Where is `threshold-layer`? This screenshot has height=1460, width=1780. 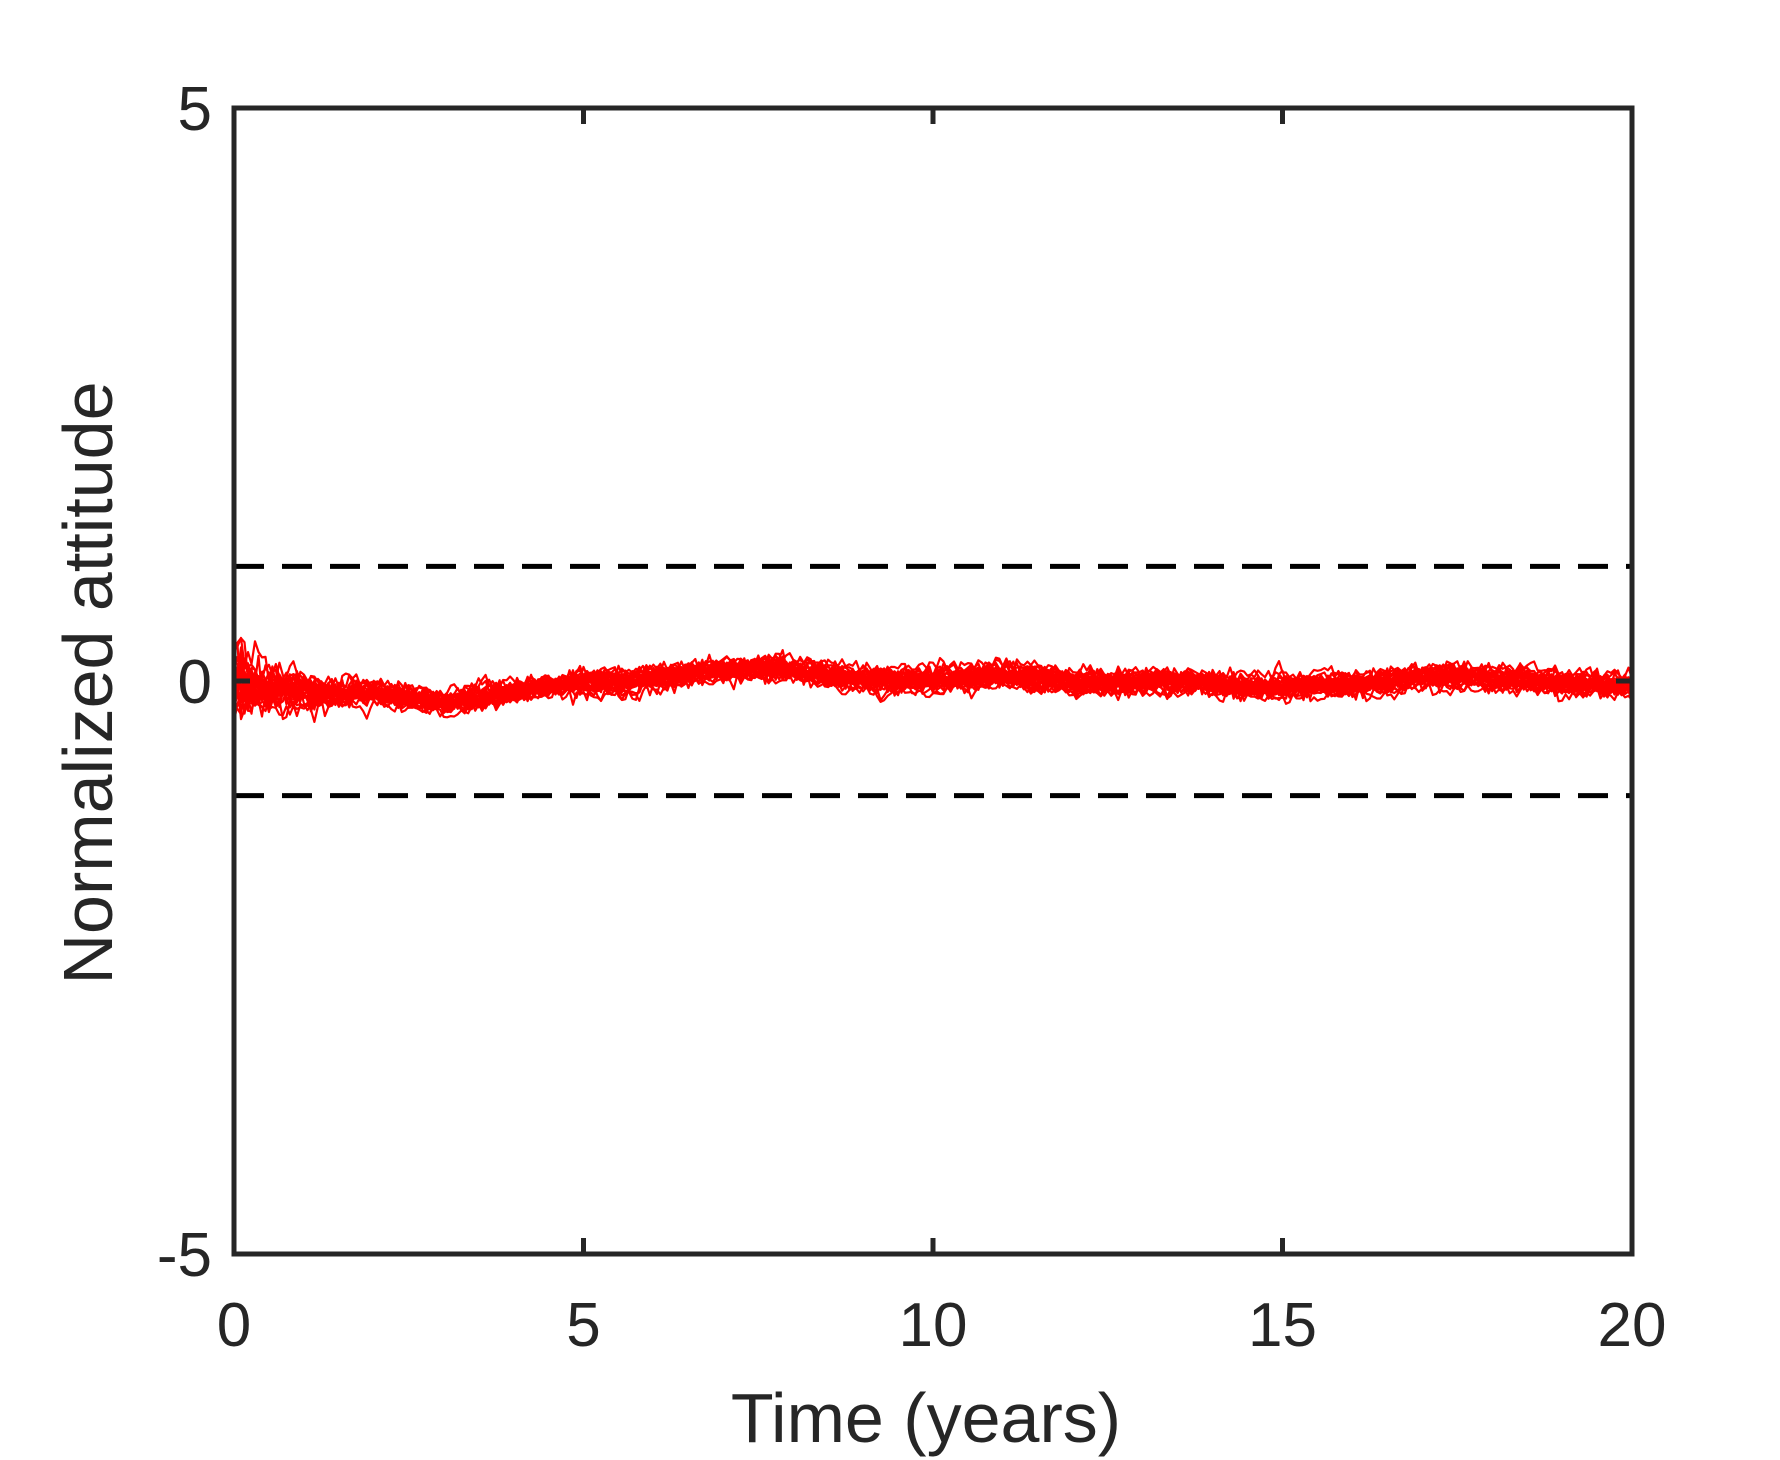 threshold-layer is located at coordinates (933, 681).